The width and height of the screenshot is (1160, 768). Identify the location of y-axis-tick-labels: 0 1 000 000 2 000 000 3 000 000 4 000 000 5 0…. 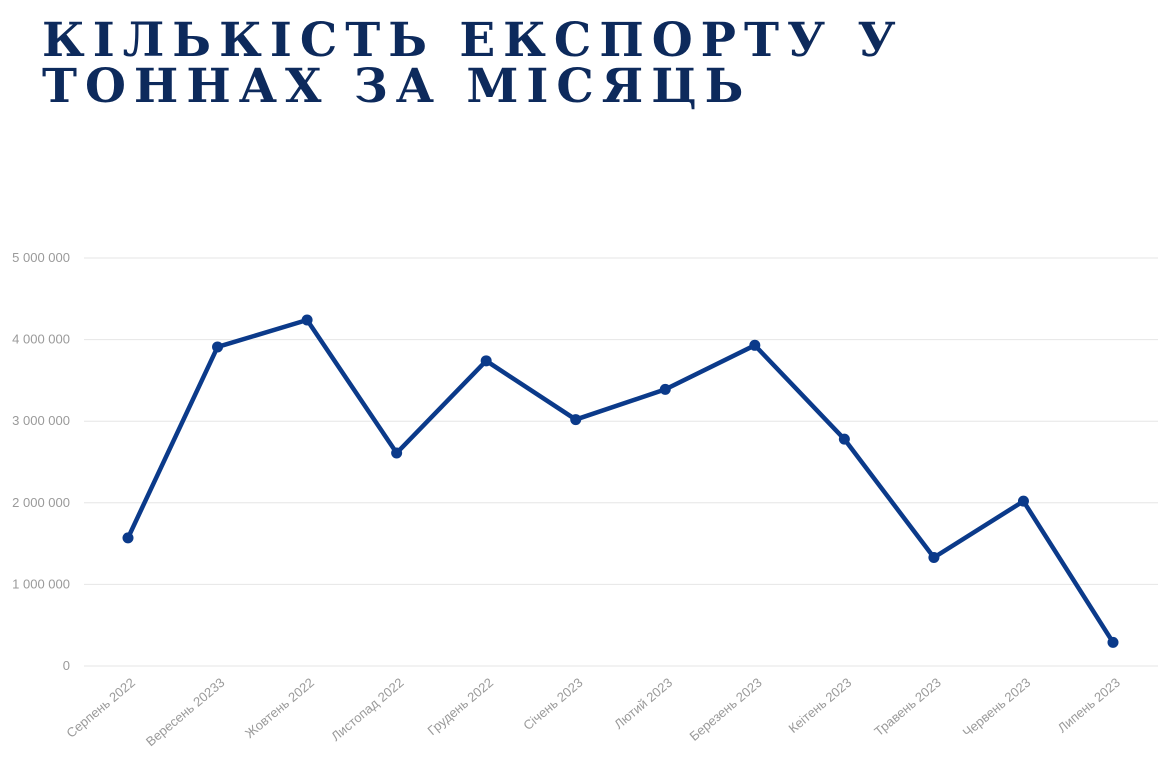
(41, 461).